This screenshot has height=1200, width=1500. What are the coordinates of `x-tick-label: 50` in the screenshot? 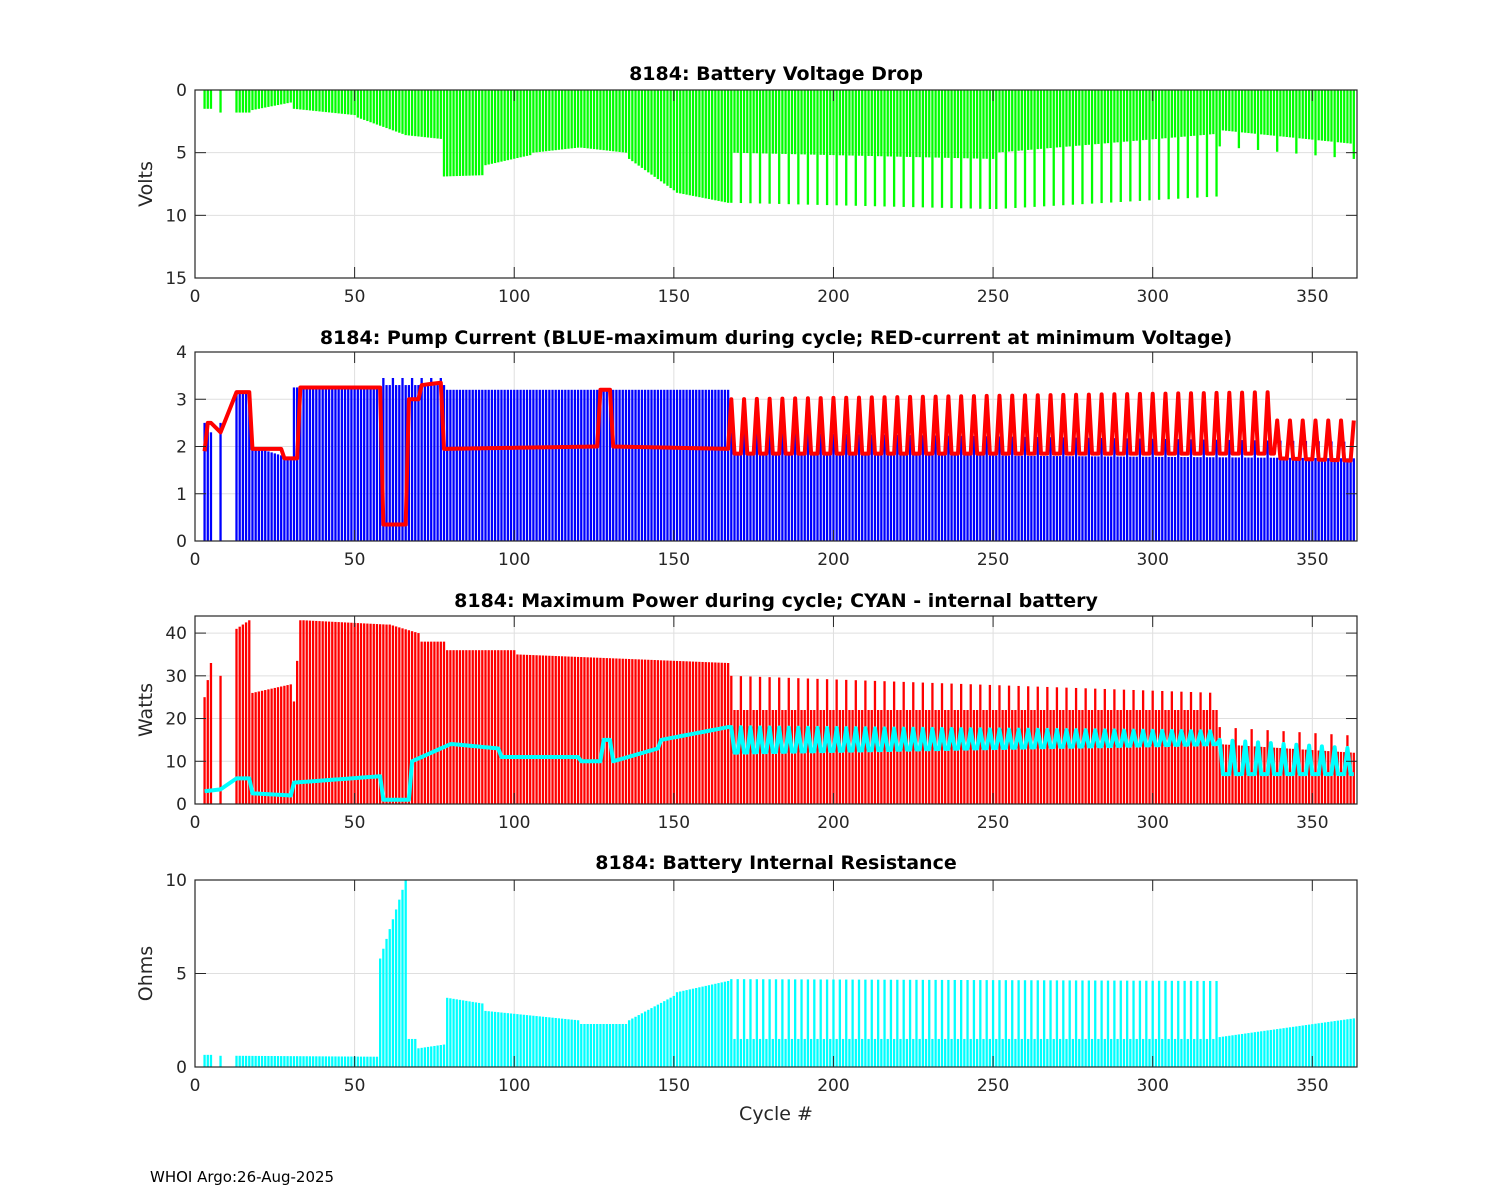 It's located at (355, 297).